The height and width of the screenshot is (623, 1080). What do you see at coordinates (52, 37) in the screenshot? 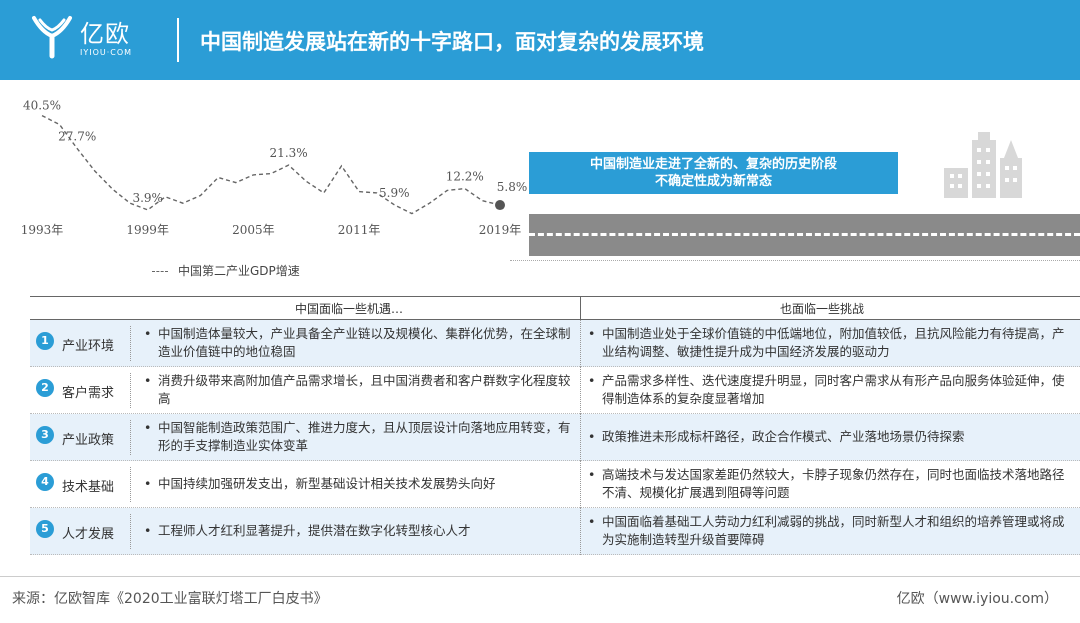
I see `logo-icon` at bounding box center [52, 37].